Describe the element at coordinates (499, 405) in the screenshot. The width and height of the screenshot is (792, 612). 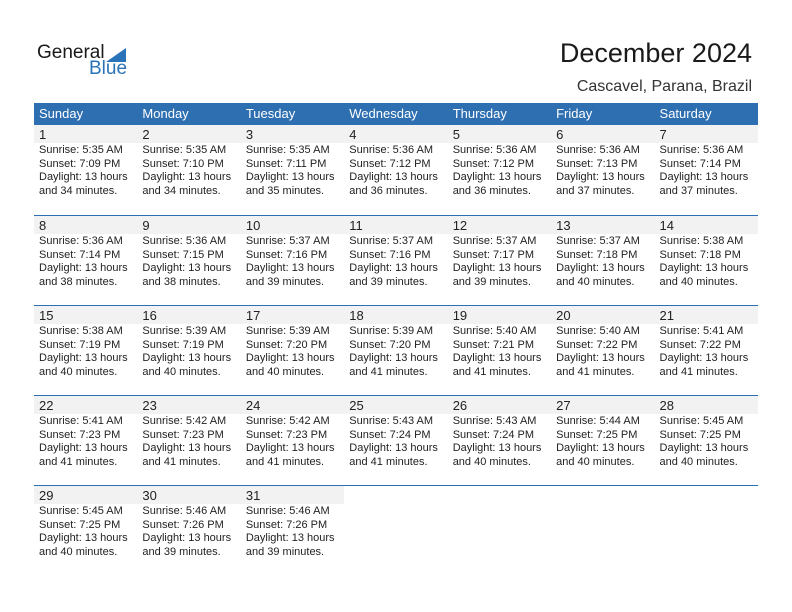
I see `day-number: 26` at that location.